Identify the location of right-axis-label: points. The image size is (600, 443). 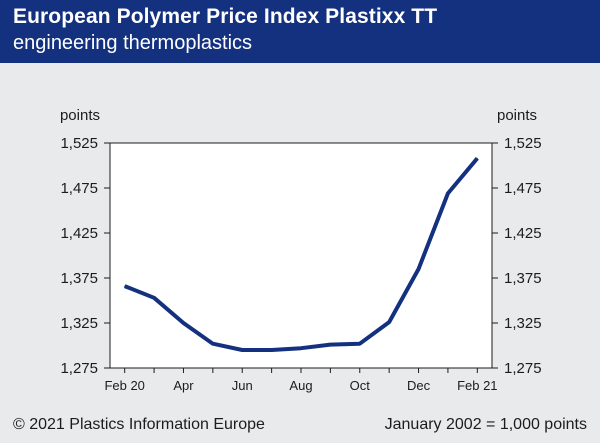
(517, 115).